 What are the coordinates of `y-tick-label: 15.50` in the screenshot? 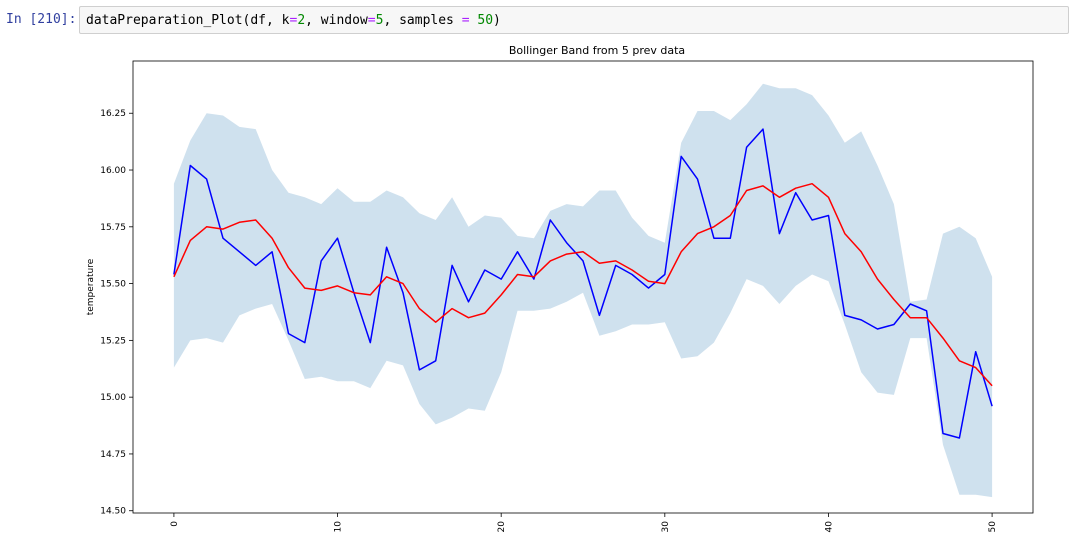 It's located at (113, 285).